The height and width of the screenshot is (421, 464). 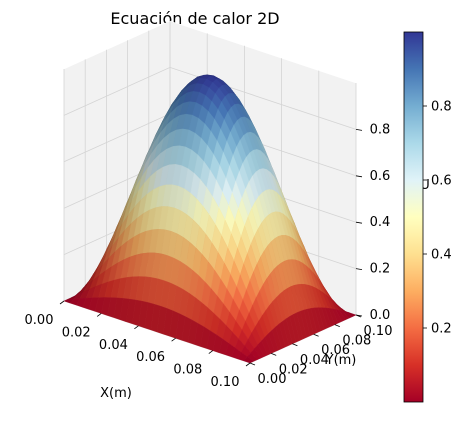 What do you see at coordinates (380, 176) in the screenshot?
I see `z-tick-label: 0.6` at bounding box center [380, 176].